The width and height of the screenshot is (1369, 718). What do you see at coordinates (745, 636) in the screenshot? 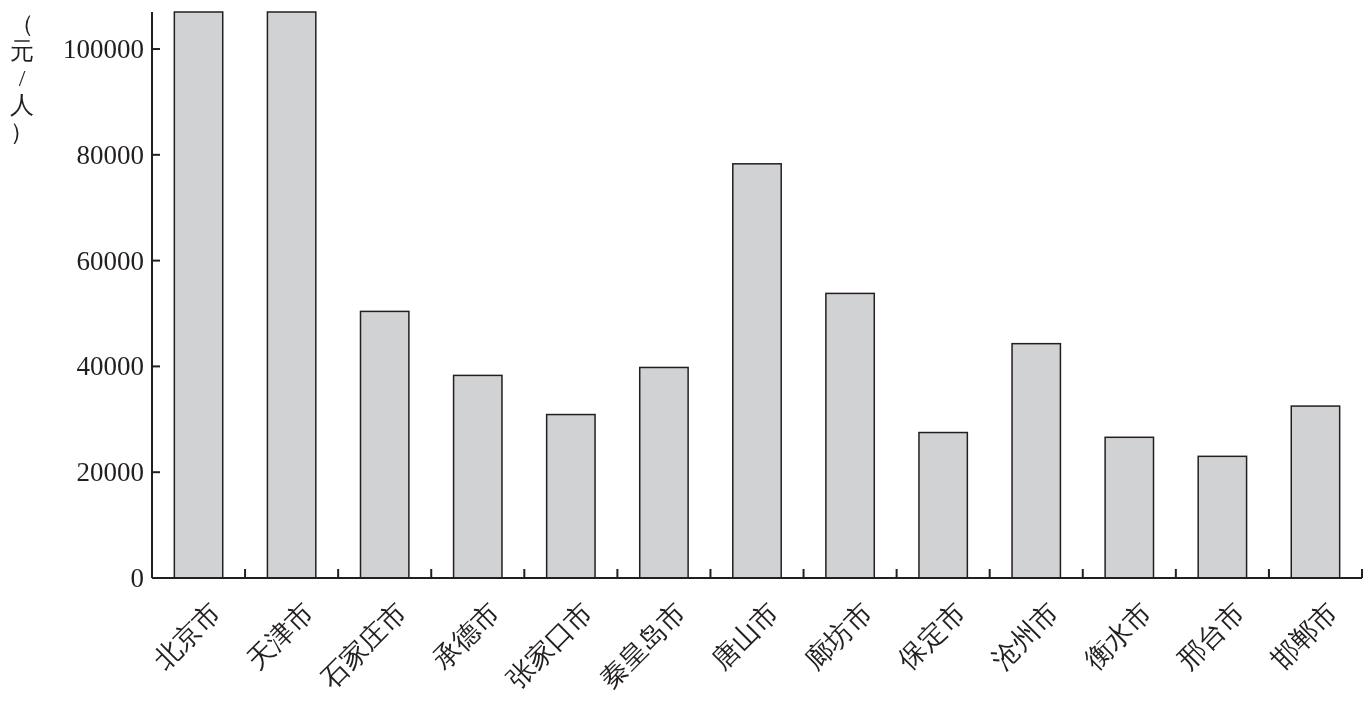
I see `x-tick-label: 唐山市` at bounding box center [745, 636].